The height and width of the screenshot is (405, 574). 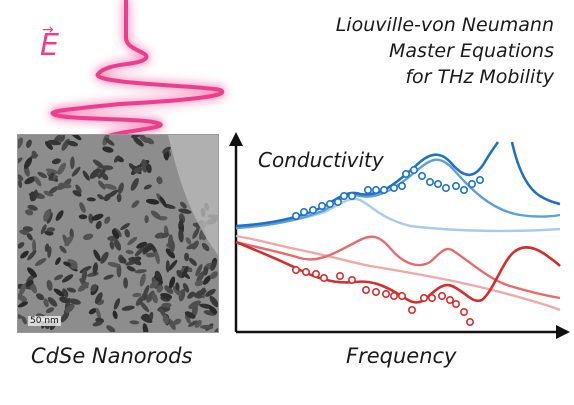 I want to click on right-arrow-icon, so click(x=563, y=332).